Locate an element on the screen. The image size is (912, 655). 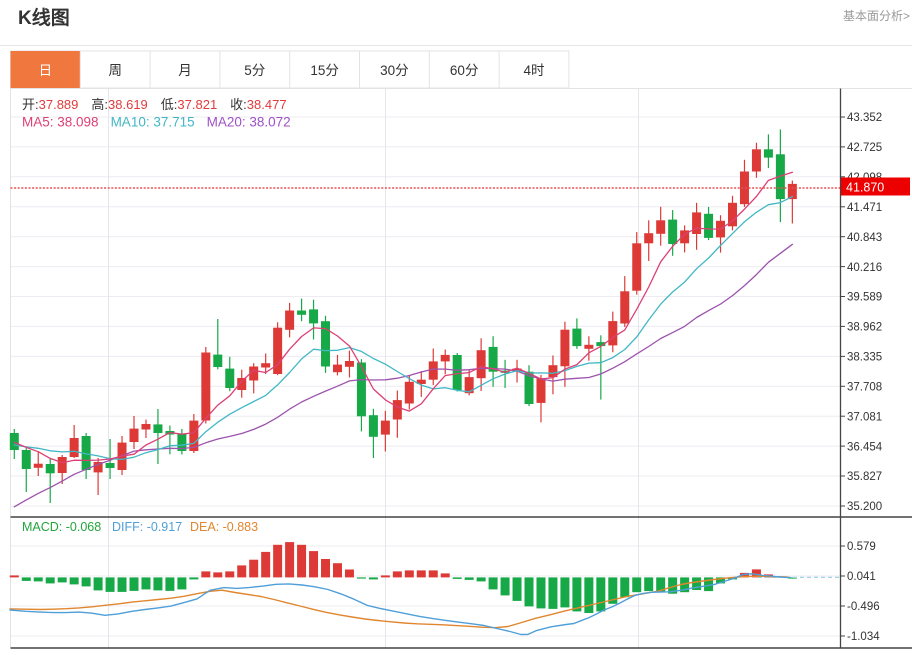
svg-text: 0.579 is located at coordinates (861, 547).